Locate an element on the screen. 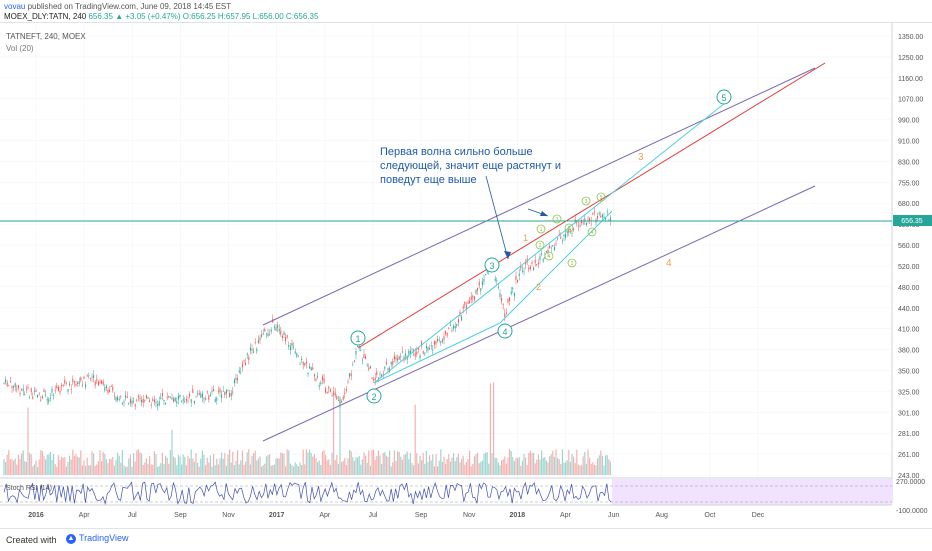 The height and width of the screenshot is (551, 932). price-tick-label: 261.00 is located at coordinates (909, 455).